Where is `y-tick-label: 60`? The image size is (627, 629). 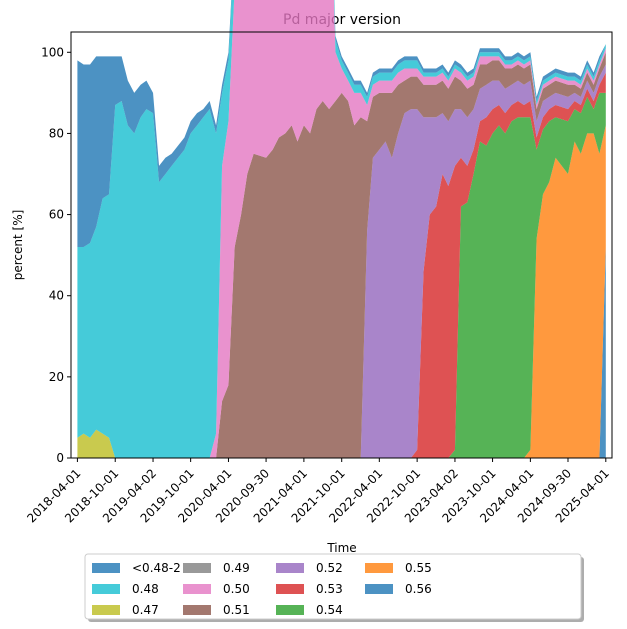 y-tick-label: 60 is located at coordinates (56, 215).